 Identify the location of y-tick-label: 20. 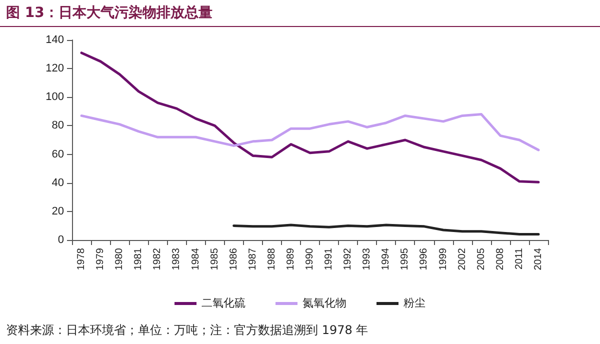
(58, 211).